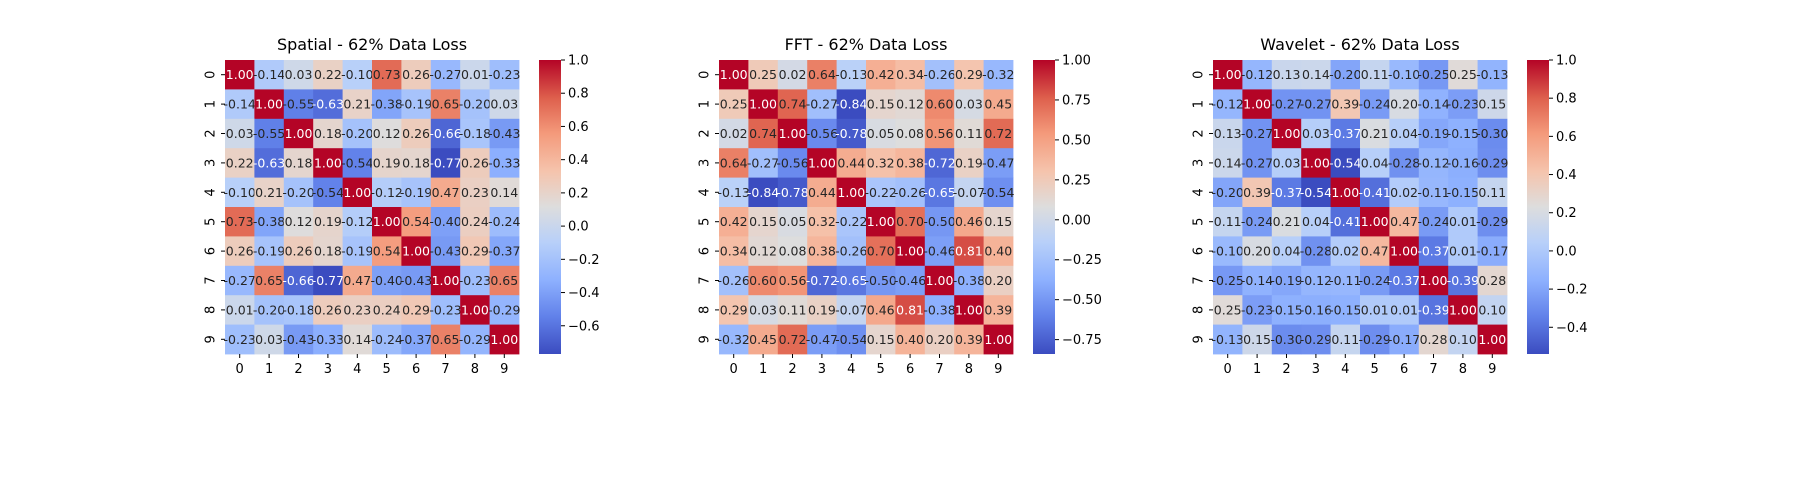 The width and height of the screenshot is (1800, 500). I want to click on chart-title: FFT - 62% Data Loss, so click(866, 44).